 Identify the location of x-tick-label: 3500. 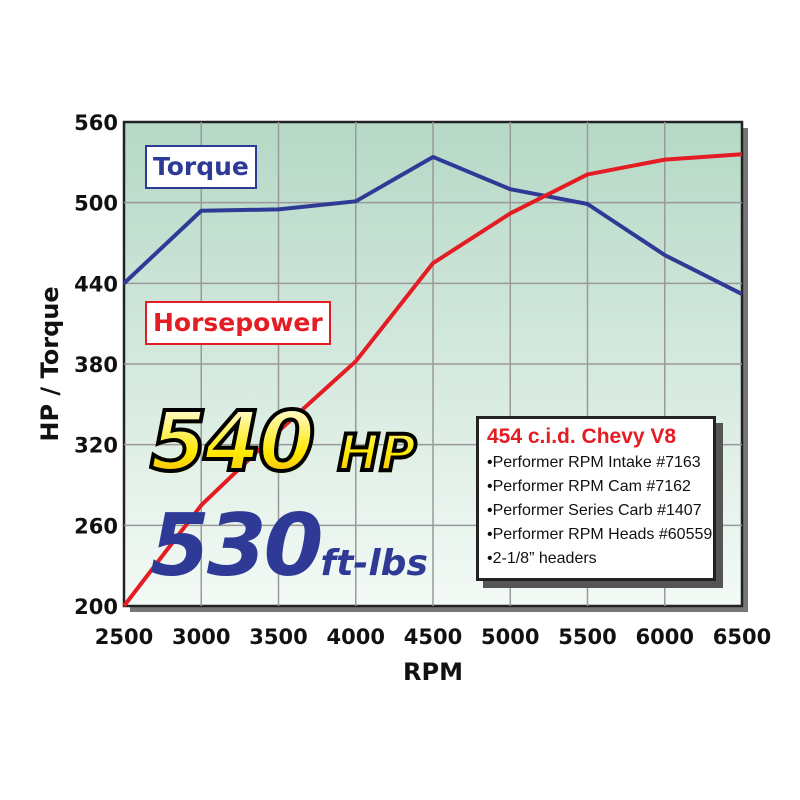
(278, 637).